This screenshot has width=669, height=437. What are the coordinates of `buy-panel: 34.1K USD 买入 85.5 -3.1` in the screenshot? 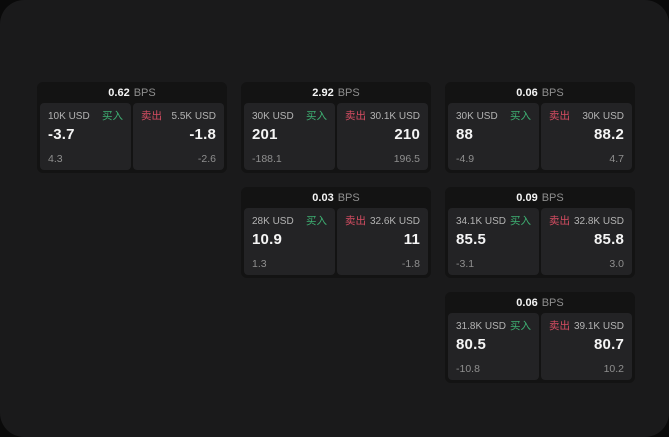 It's located at (493, 241).